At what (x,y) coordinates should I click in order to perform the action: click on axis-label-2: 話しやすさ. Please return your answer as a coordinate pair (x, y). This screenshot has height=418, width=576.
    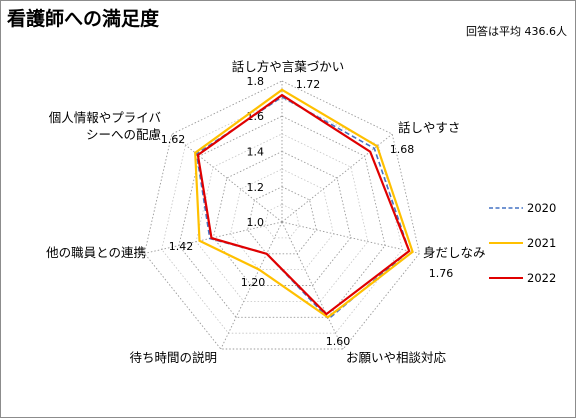
    Looking at the image, I should click on (429, 127).